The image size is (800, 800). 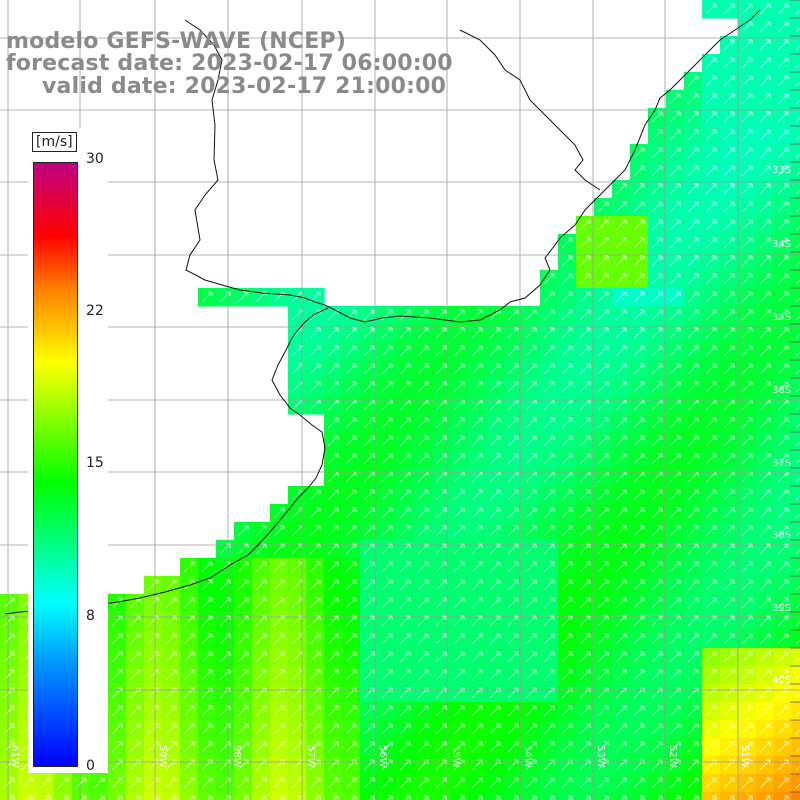 I want to click on coastline-north, so click(x=530, y=110).